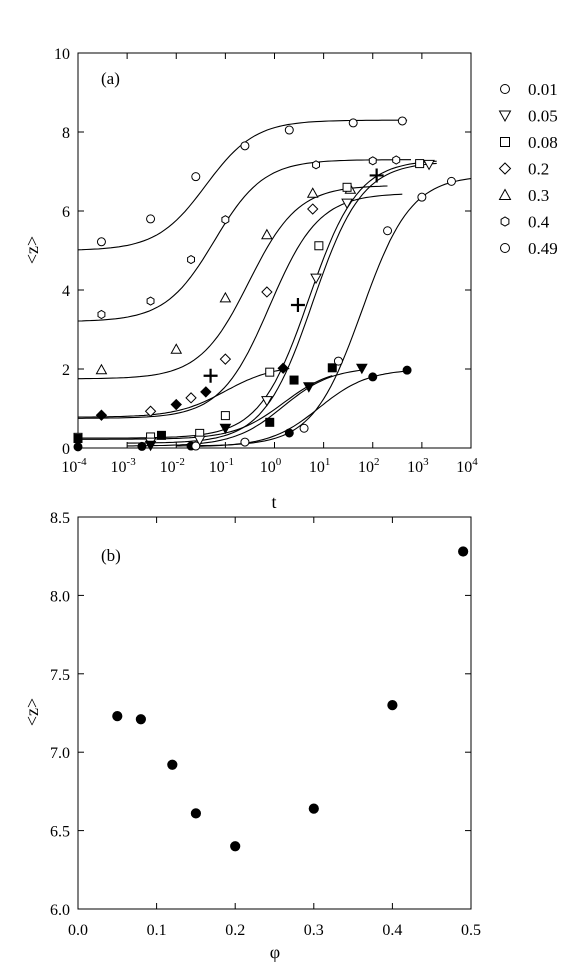  What do you see at coordinates (543, 248) in the screenshot?
I see `legend-label: 0.49` at bounding box center [543, 248].